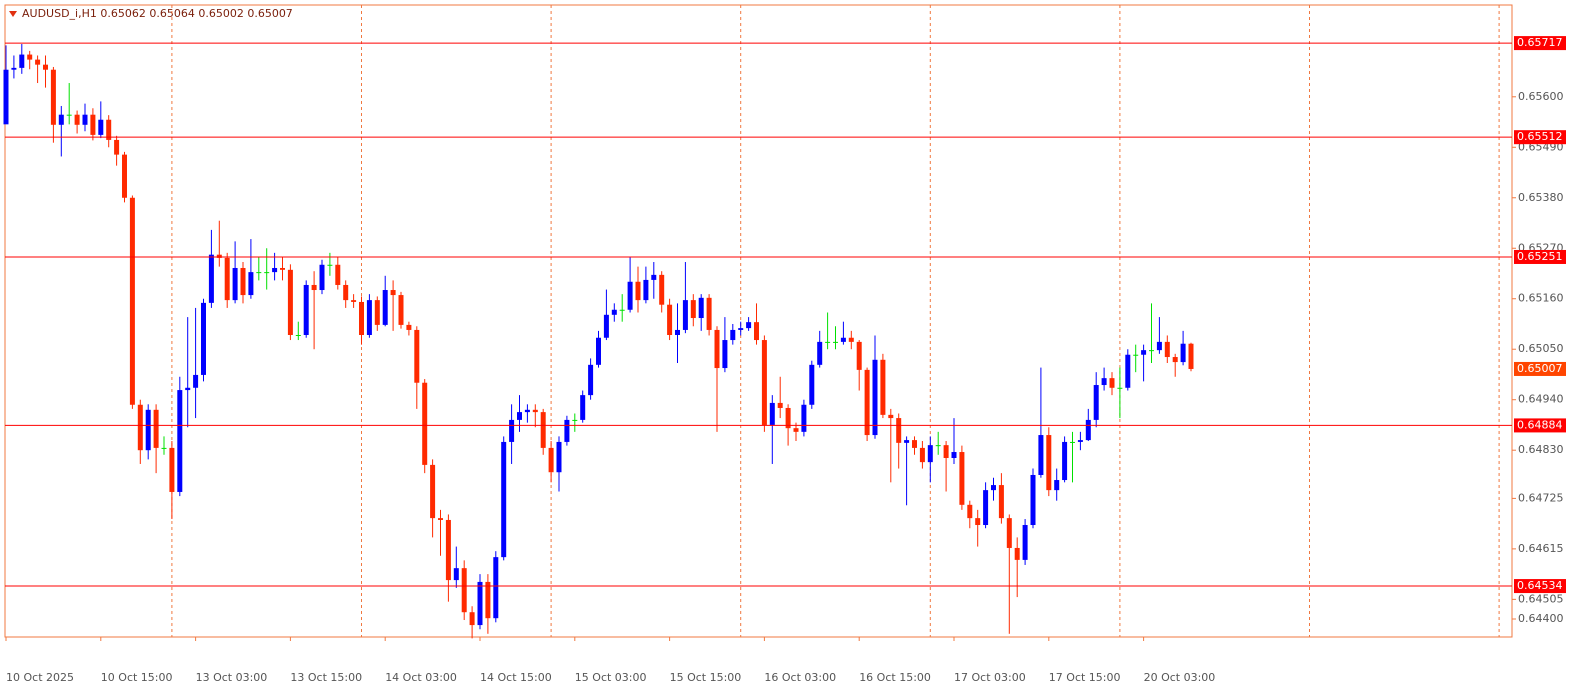 This screenshot has width=1586, height=700. What do you see at coordinates (1541, 618) in the screenshot?
I see `y-tick-label: 0.64400` at bounding box center [1541, 618].